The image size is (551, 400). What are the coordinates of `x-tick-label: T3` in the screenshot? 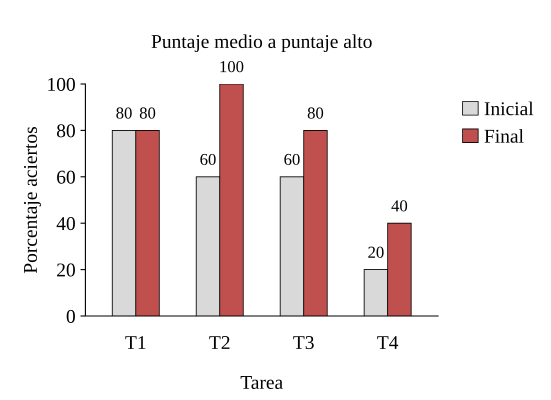 It's located at (303, 343).